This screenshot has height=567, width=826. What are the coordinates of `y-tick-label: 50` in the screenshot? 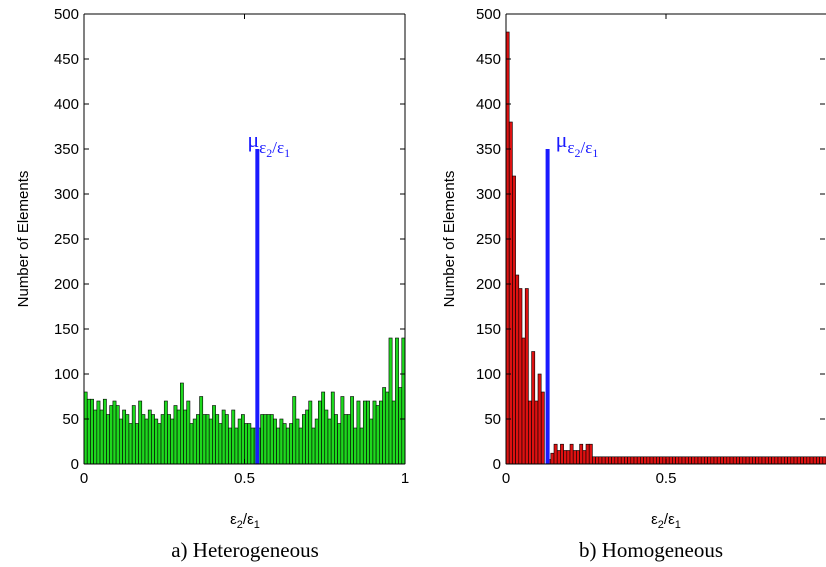 It's located at (70, 419).